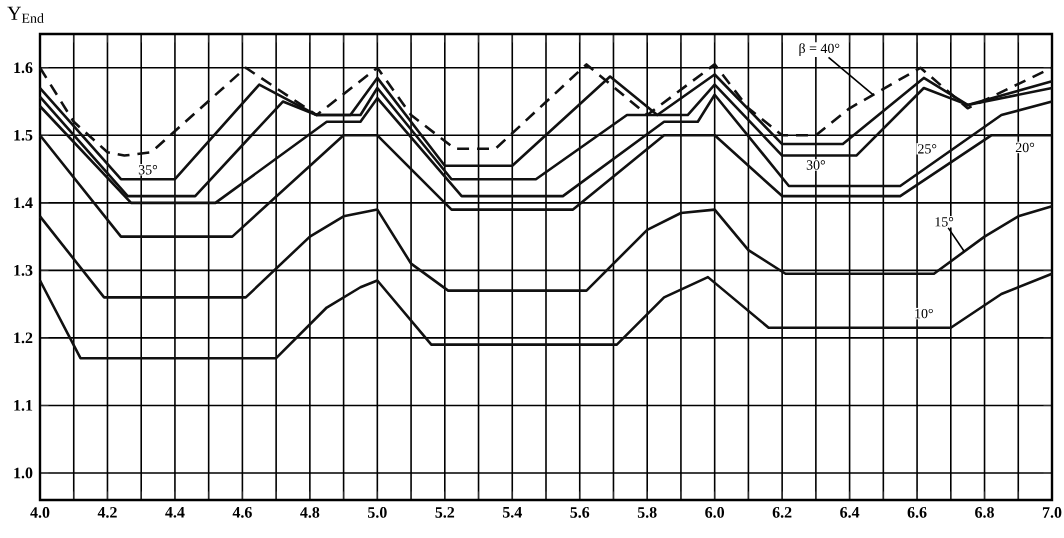  What do you see at coordinates (25, 14) in the screenshot?
I see `y-axis-title: Y$_{End}$` at bounding box center [25, 14].